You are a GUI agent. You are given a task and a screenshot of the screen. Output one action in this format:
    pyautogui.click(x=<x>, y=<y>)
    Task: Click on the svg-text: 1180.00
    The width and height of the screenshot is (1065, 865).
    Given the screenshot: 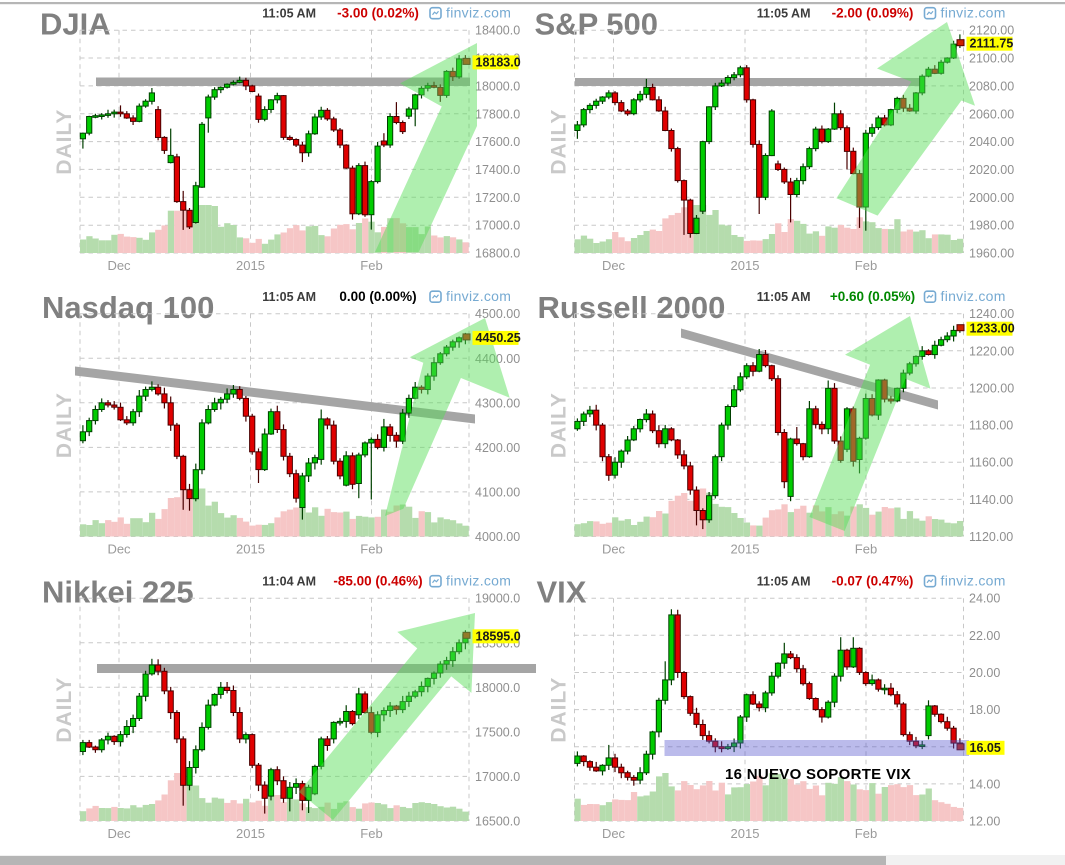 What is the action you would take?
    pyautogui.click(x=991, y=426)
    